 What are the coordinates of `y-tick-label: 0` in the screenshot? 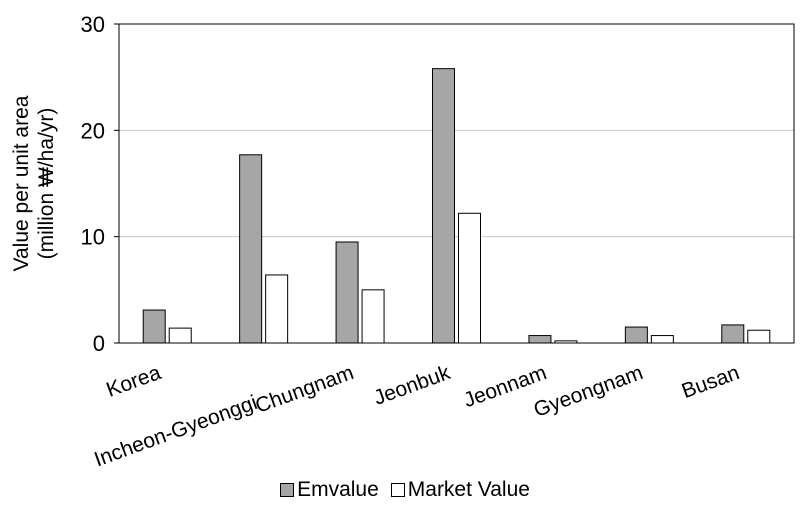 It's located at (99, 343).